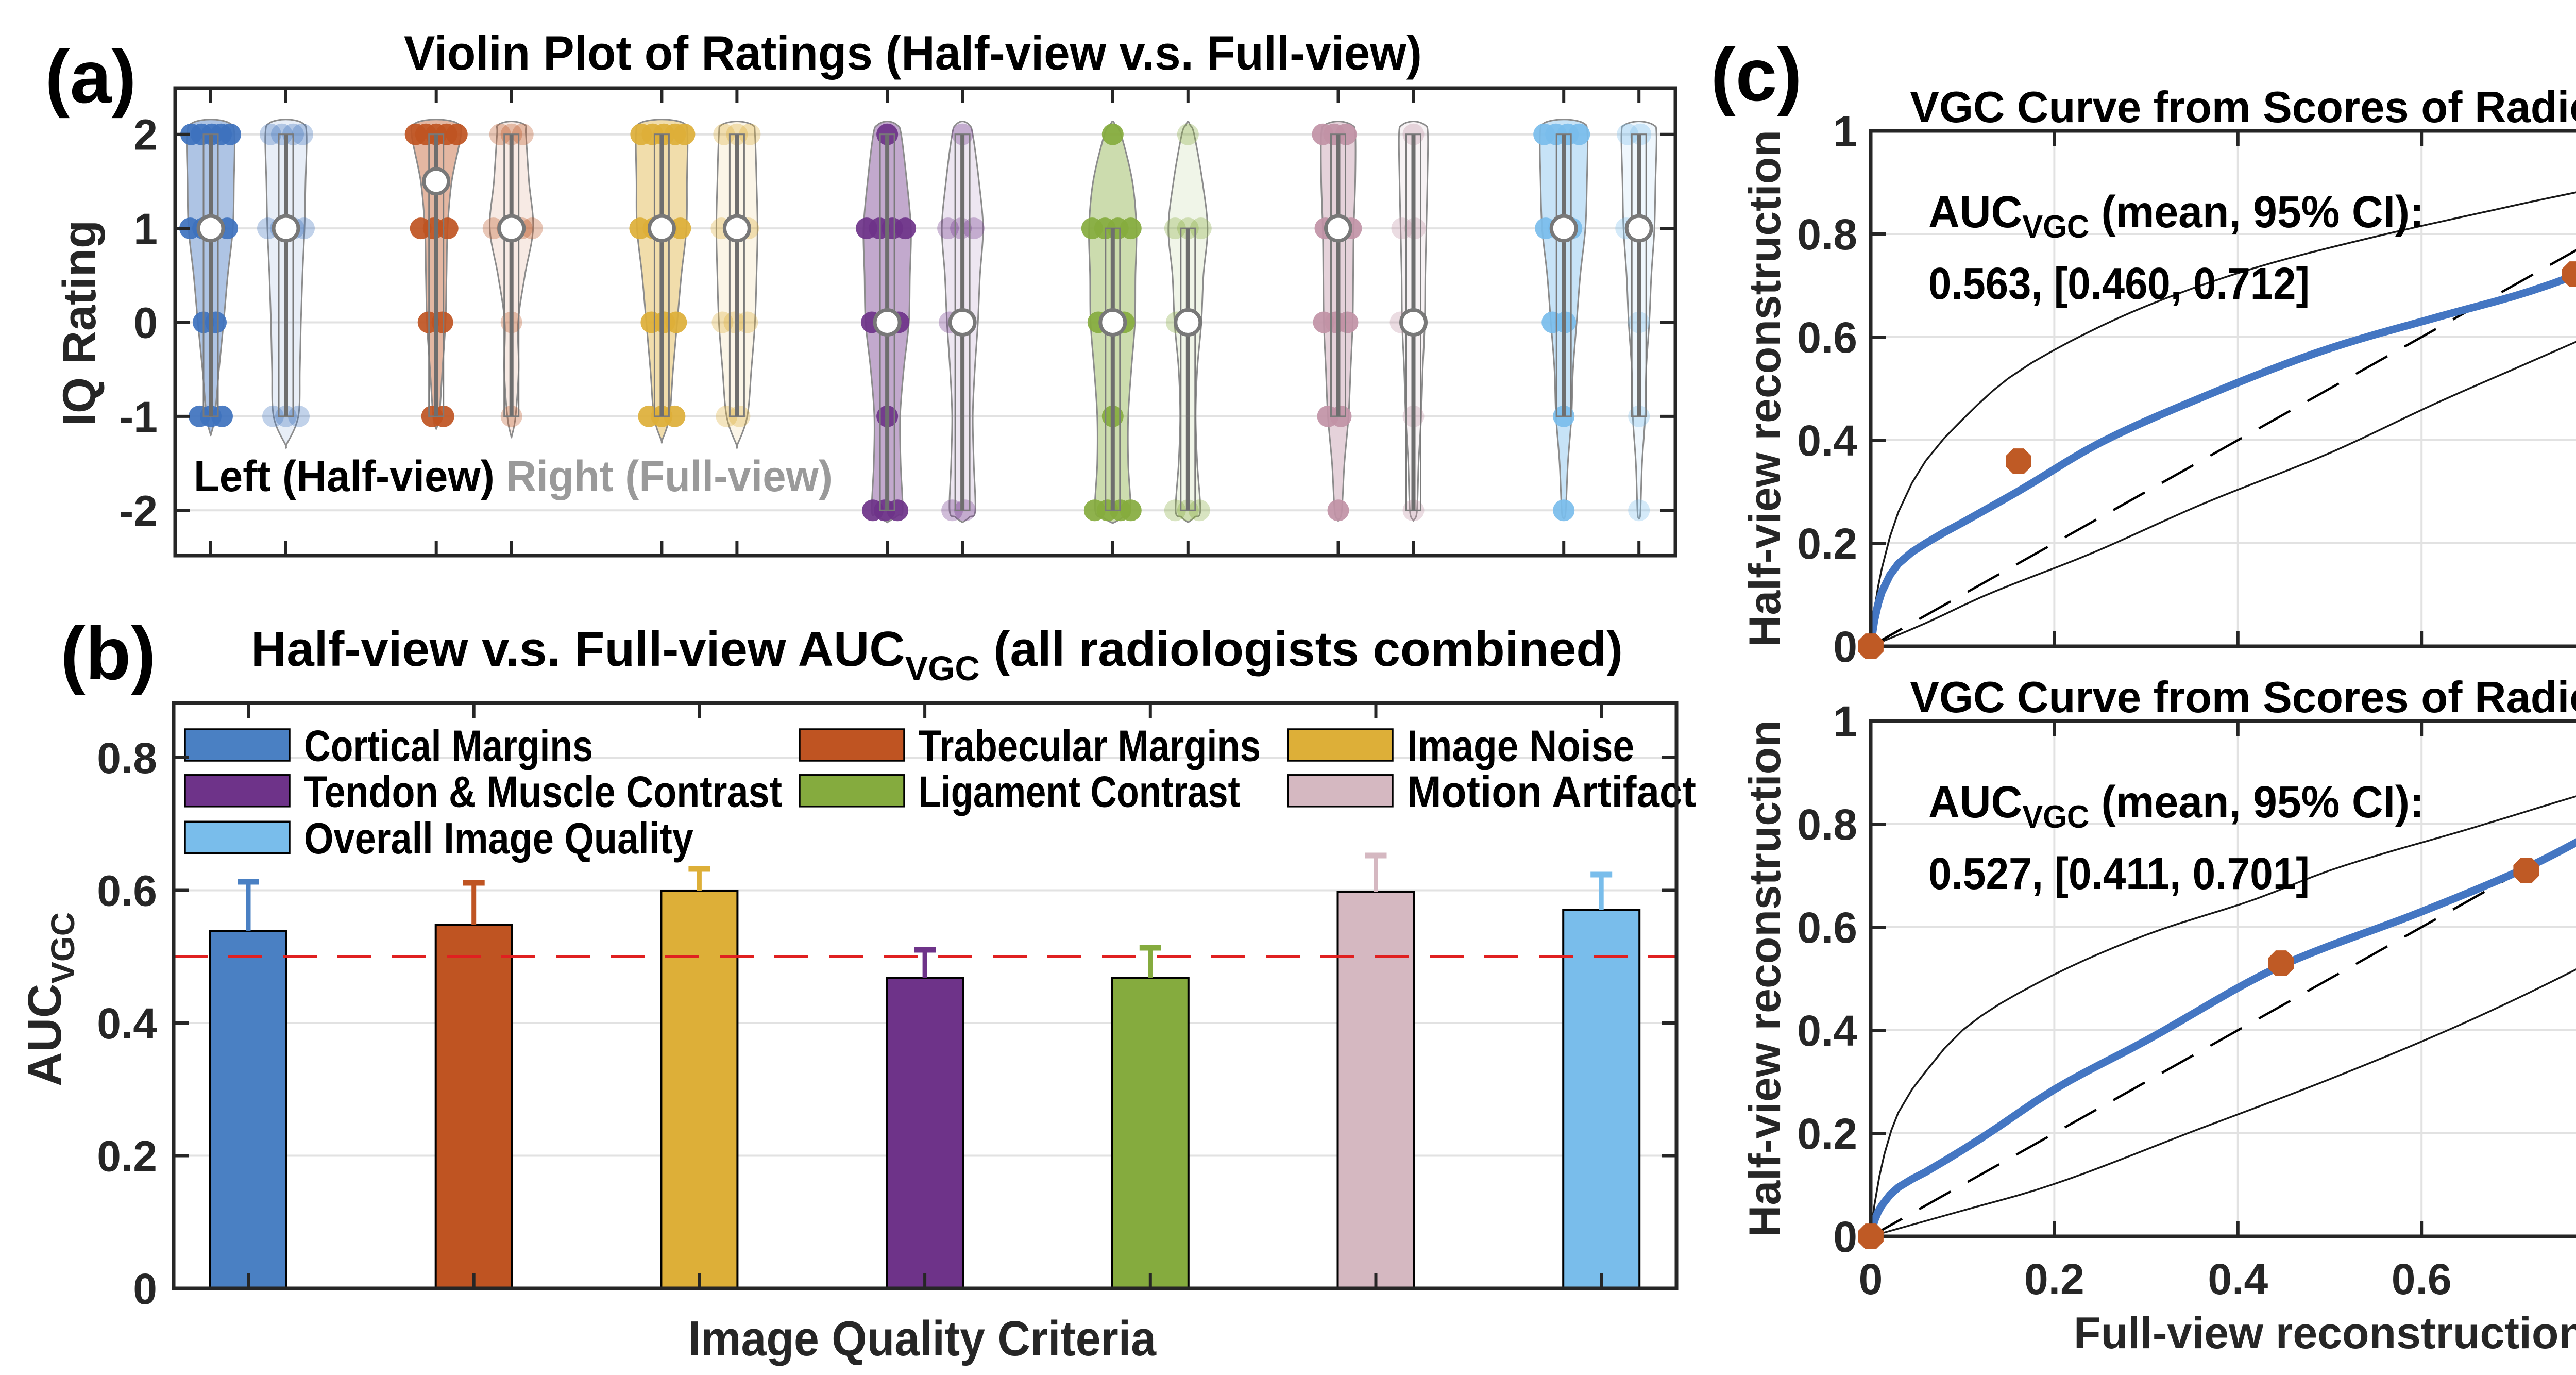 This screenshot has width=2576, height=1375. I want to click on svg-text: Tendon & Muscle Contrast, so click(543, 791).